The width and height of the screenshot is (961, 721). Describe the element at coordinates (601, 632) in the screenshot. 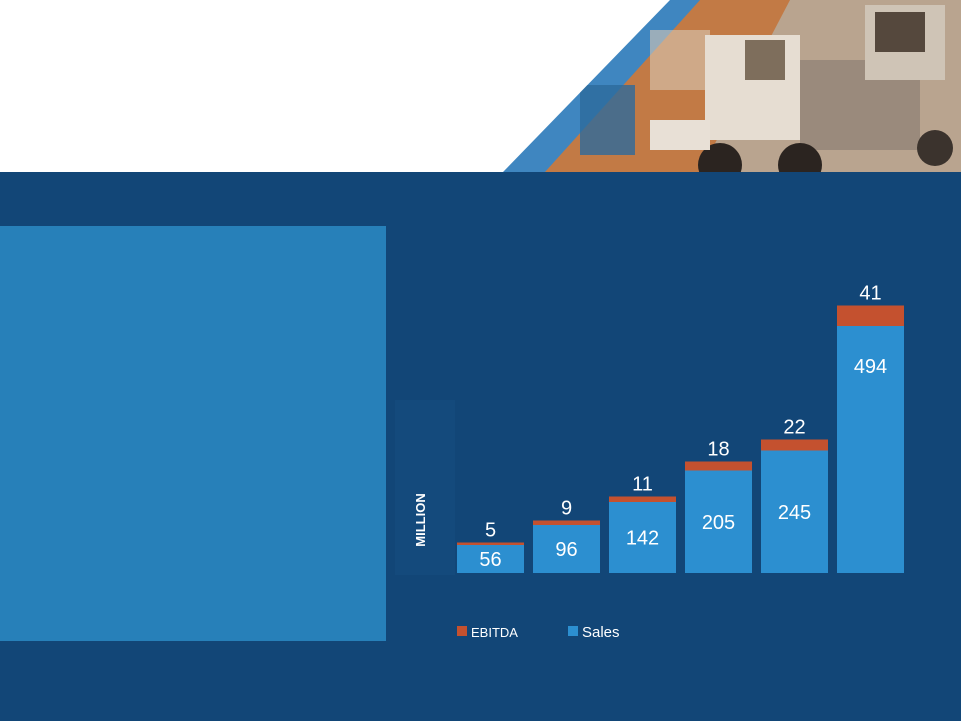

I see `legend-label-sales: Sales` at that location.